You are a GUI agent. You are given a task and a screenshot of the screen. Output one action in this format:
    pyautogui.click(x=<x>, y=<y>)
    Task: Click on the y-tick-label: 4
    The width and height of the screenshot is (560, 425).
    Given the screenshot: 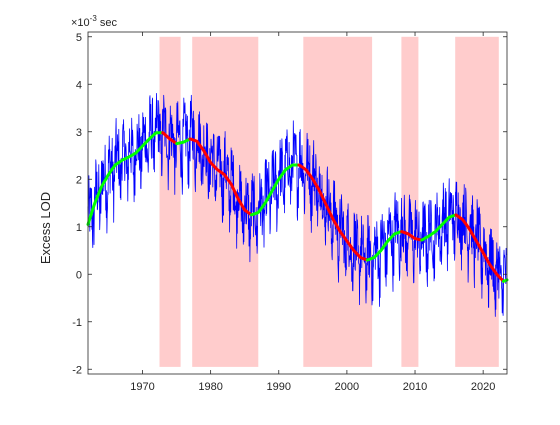 What is the action you would take?
    pyautogui.click(x=79, y=85)
    